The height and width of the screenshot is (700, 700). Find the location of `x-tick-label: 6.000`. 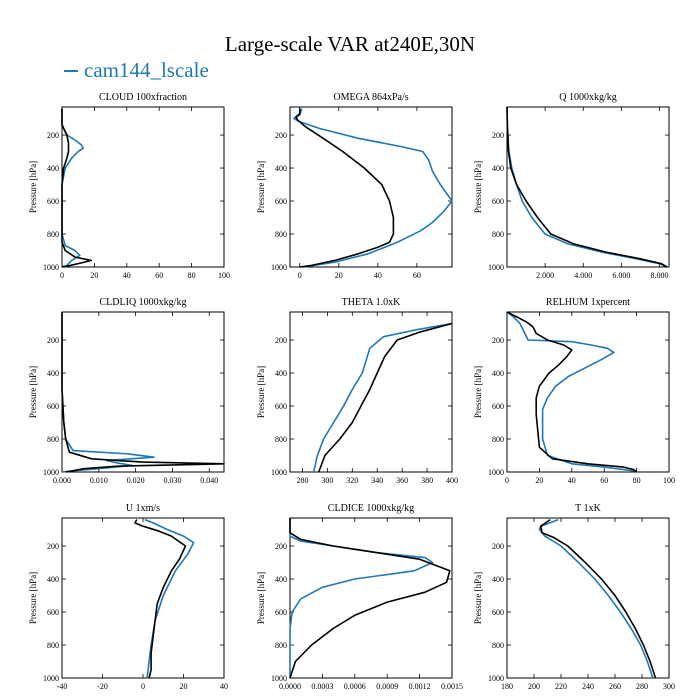

x-tick-label: 6.000 is located at coordinates (621, 275).